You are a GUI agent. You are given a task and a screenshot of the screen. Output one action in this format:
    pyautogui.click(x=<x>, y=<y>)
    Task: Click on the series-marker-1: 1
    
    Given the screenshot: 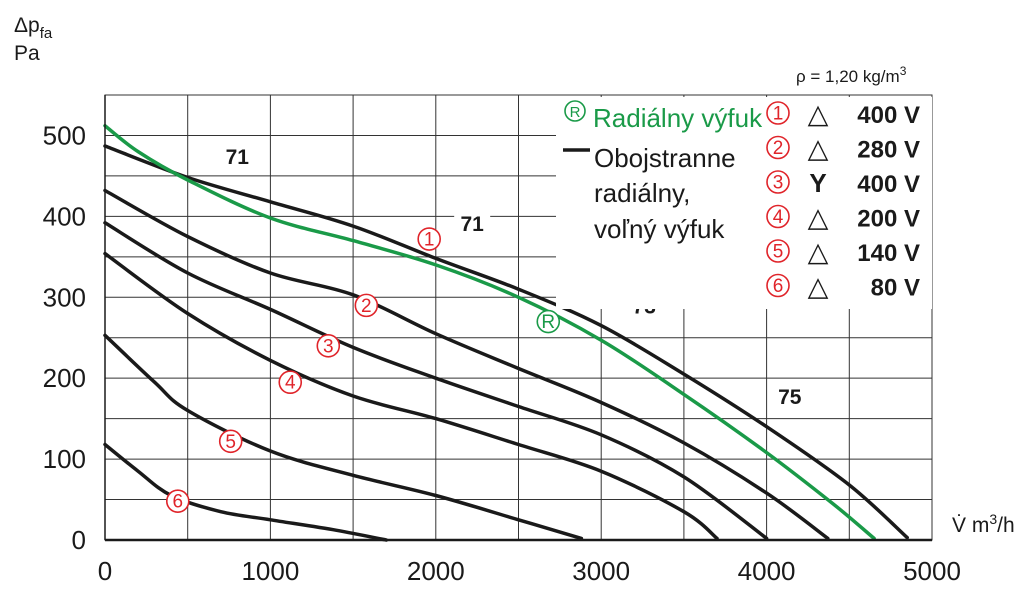 What is the action you would take?
    pyautogui.click(x=429, y=240)
    